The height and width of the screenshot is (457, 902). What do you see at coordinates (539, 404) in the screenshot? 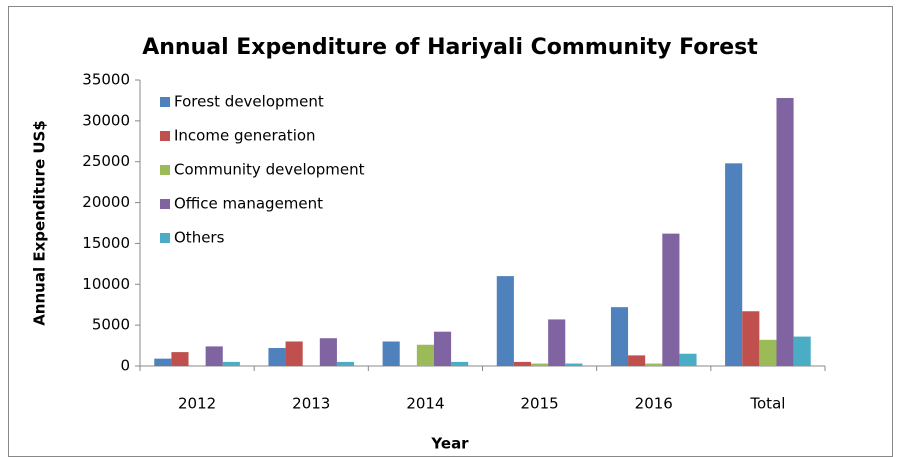
I see `x-tick-label: 2015` at bounding box center [539, 404].